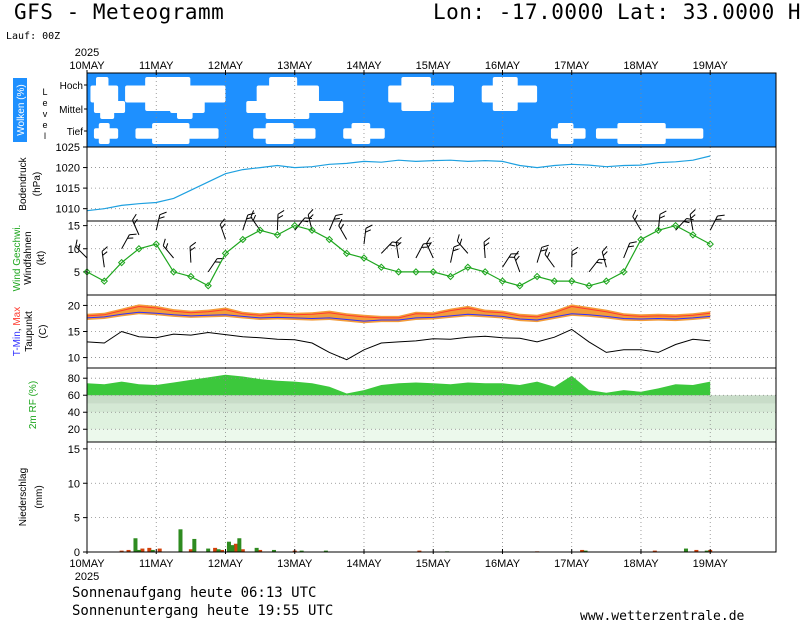 This screenshot has width=800, height=625. Describe the element at coordinates (616, 12) in the screenshot. I see `location-coords: Lon: -17.0000 Lat: 33.0000 Hgt:` at that location.